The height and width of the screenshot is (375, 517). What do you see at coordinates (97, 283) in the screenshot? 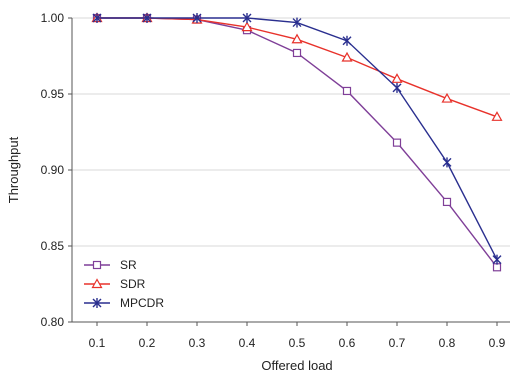
I see `legend-marker-sdr` at bounding box center [97, 283].